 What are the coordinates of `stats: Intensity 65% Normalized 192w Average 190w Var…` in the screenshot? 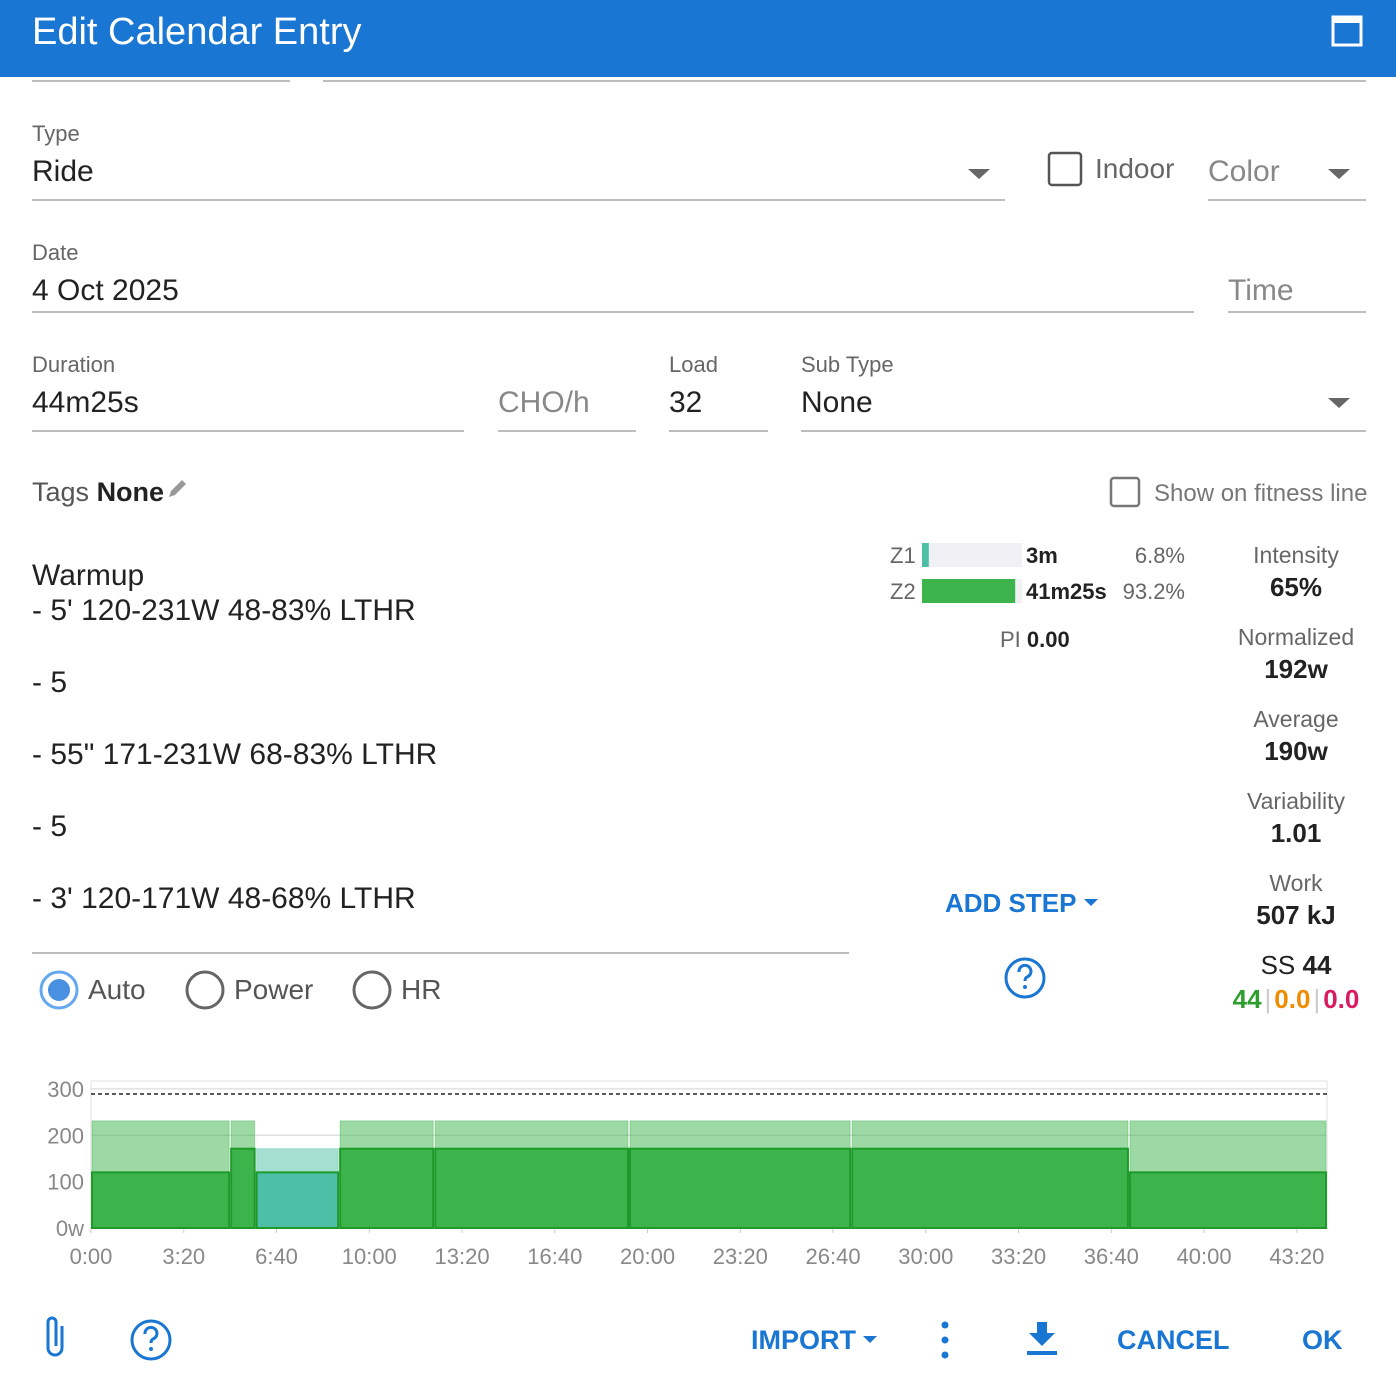 It's located at (1296, 736).